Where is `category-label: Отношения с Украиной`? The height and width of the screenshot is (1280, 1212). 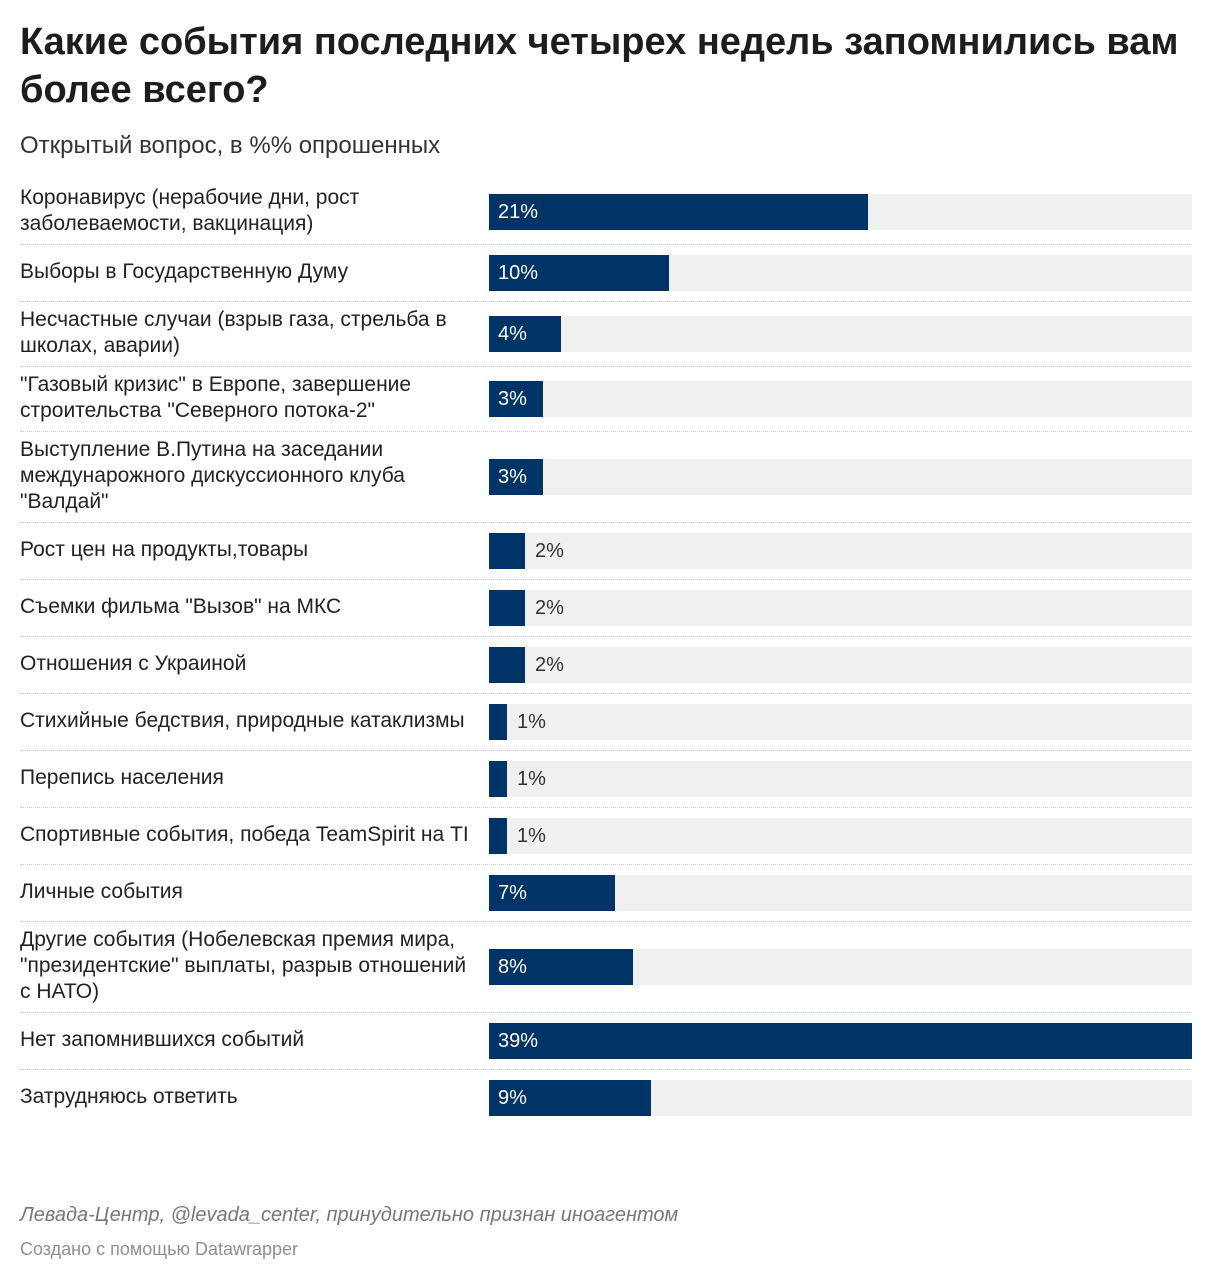 category-label: Отношения с Украиной is located at coordinates (133, 663).